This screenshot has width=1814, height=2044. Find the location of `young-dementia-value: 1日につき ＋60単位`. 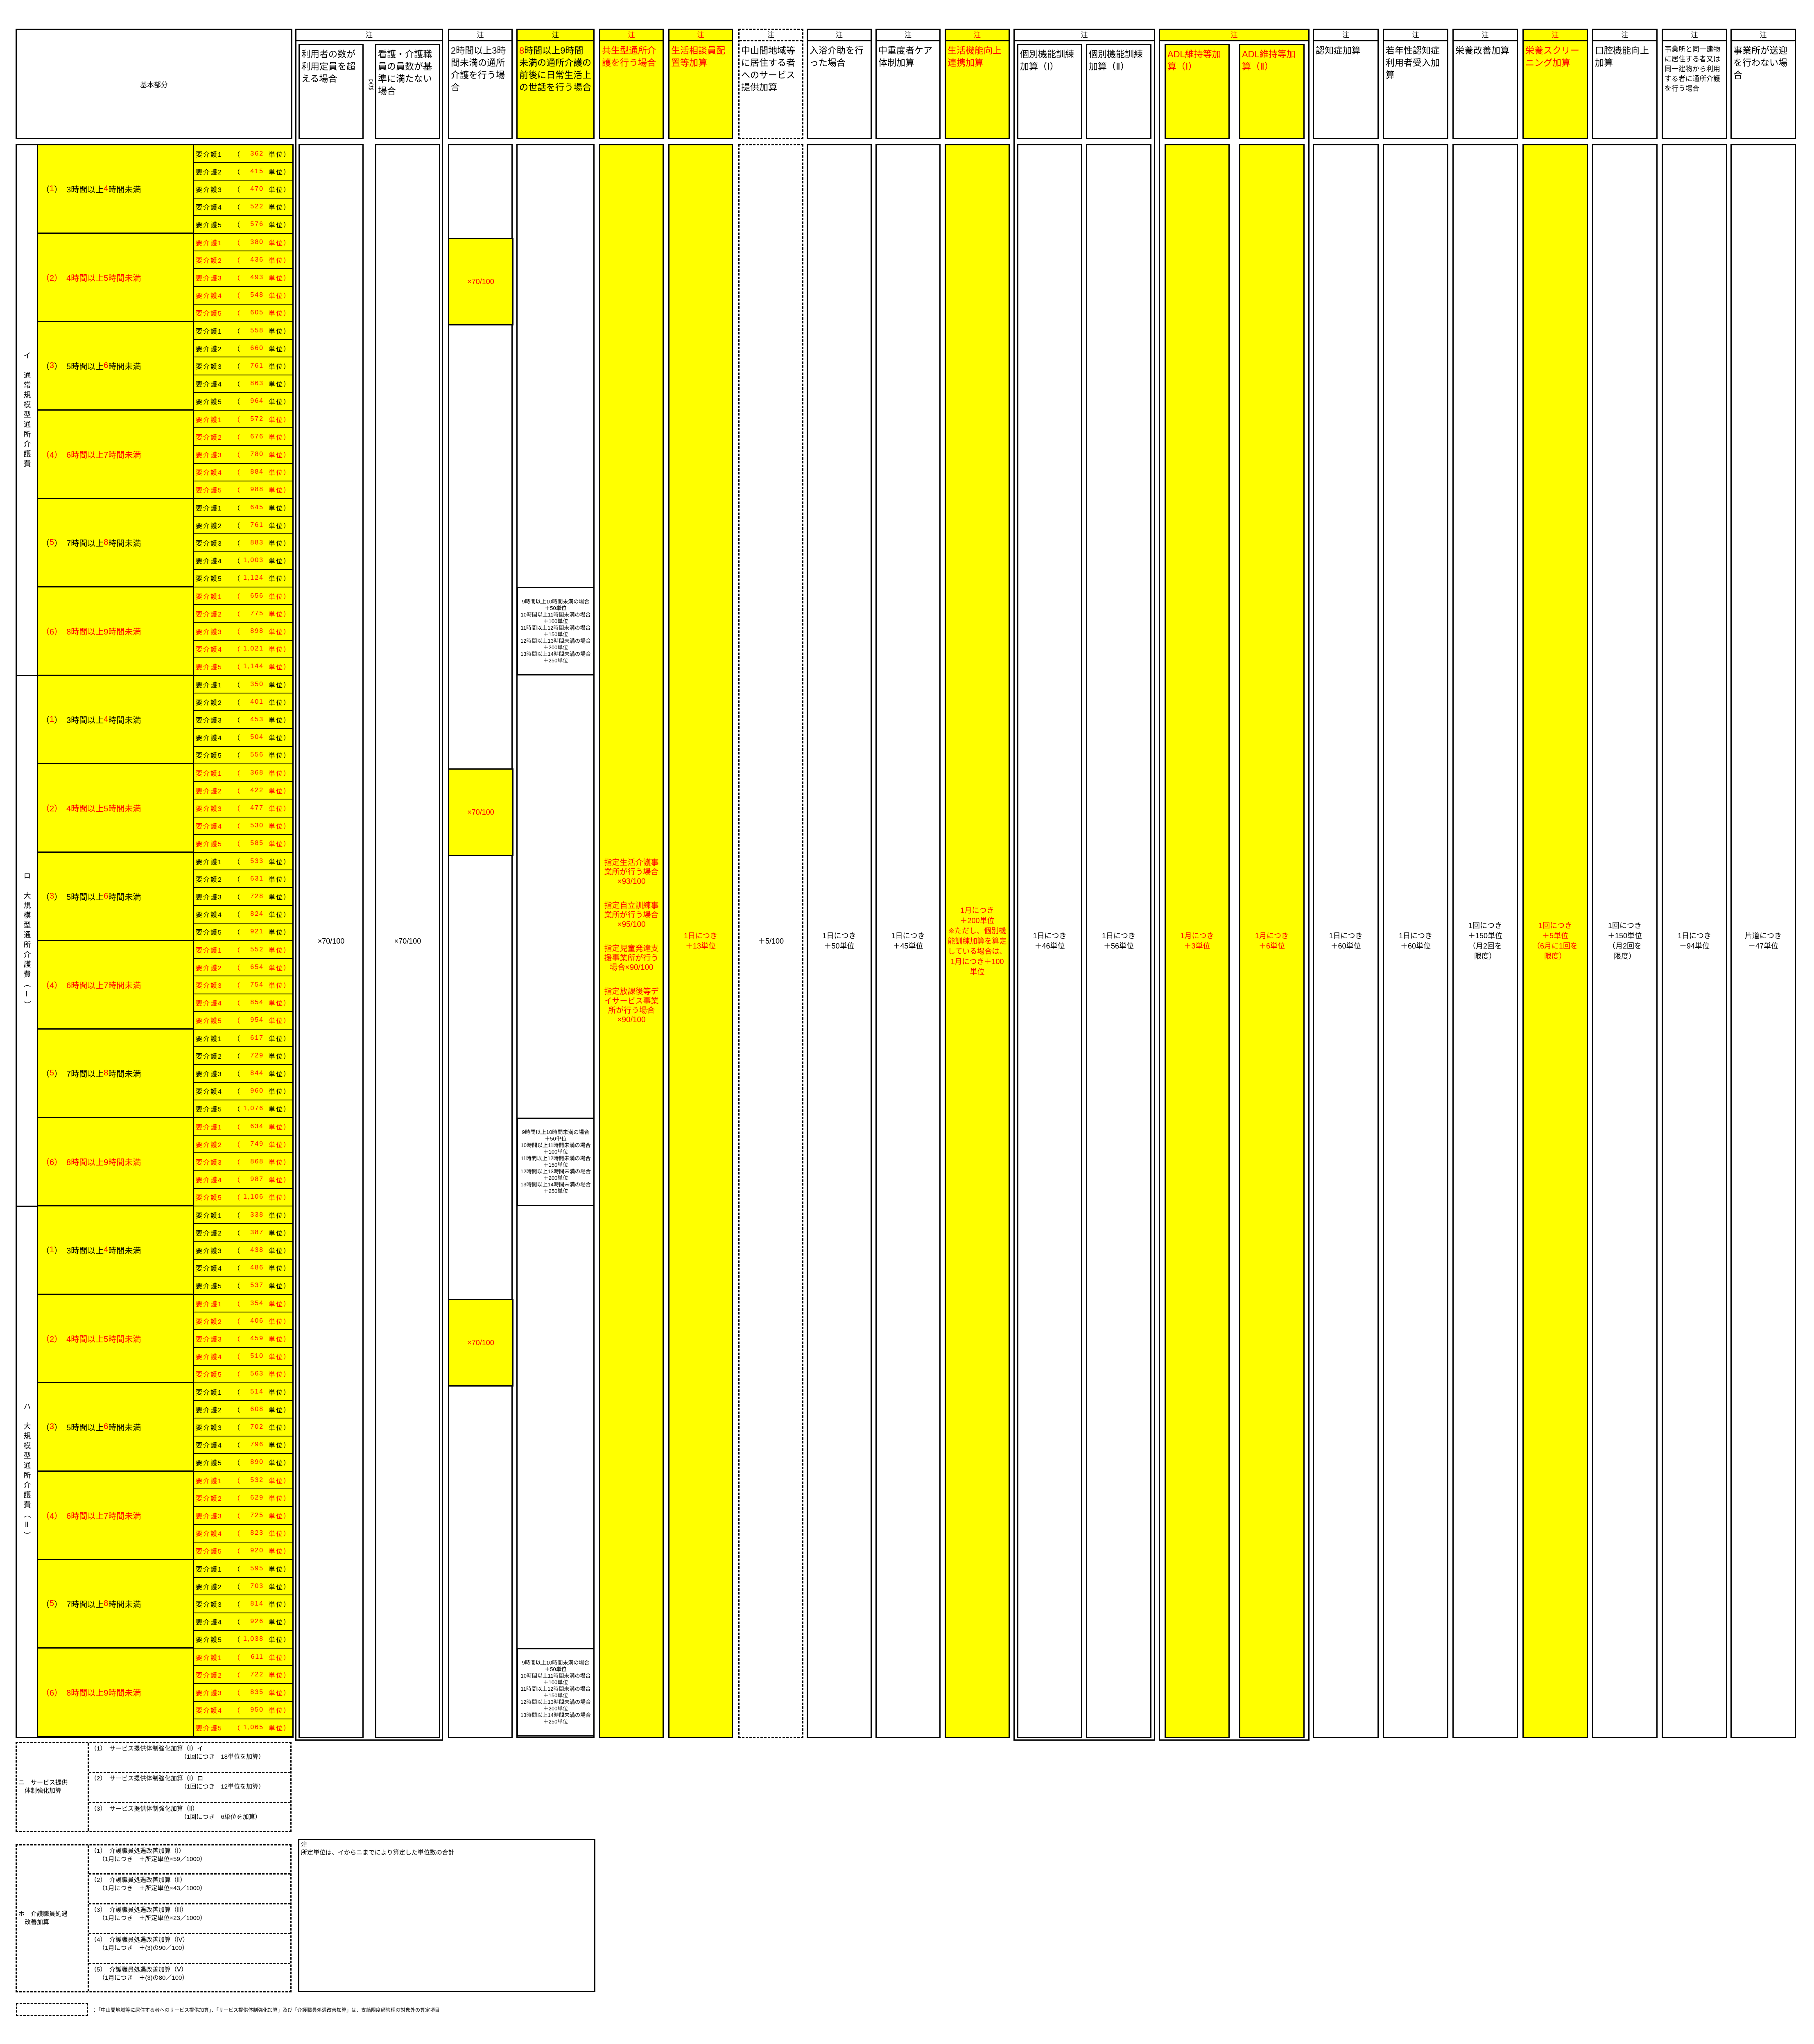

young-dementia-value: 1日につき ＋60単位 is located at coordinates (1415, 941).